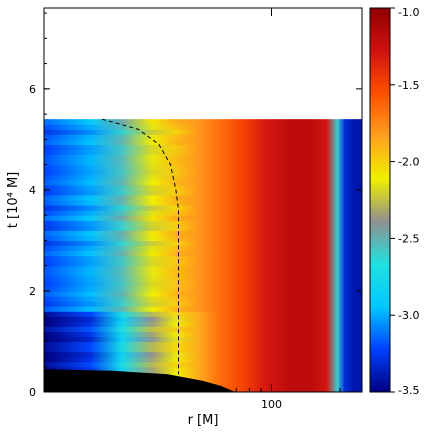 This screenshot has height=436, width=436. What do you see at coordinates (408, 390) in the screenshot?
I see `colorbar-tick-label: -3.5` at bounding box center [408, 390].